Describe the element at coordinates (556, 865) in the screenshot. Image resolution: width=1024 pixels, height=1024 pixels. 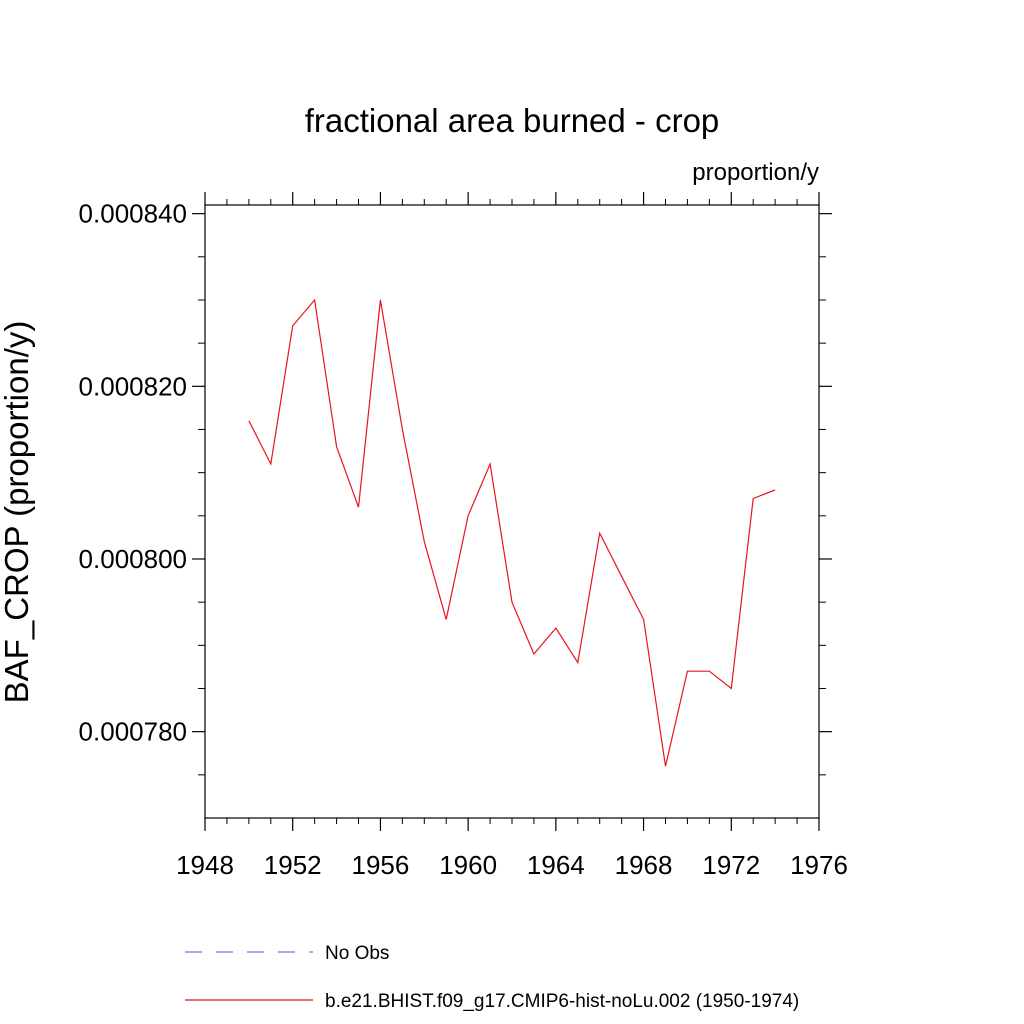
I see `x-tick-label: 1964` at that location.